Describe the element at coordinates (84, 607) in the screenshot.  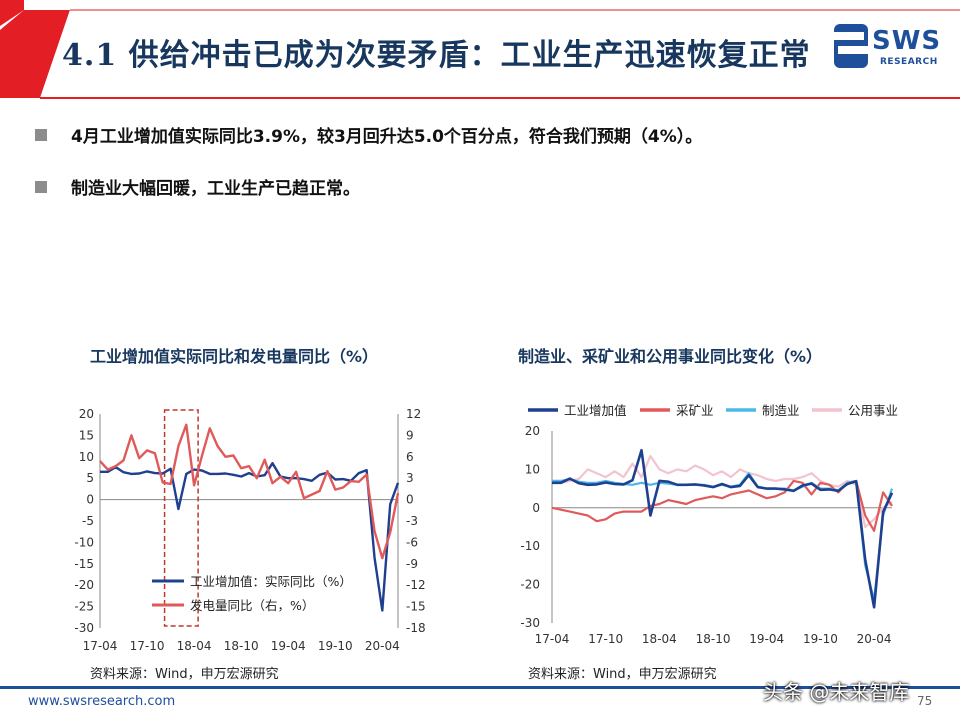
I see `y-left-tick-label: -25` at that location.